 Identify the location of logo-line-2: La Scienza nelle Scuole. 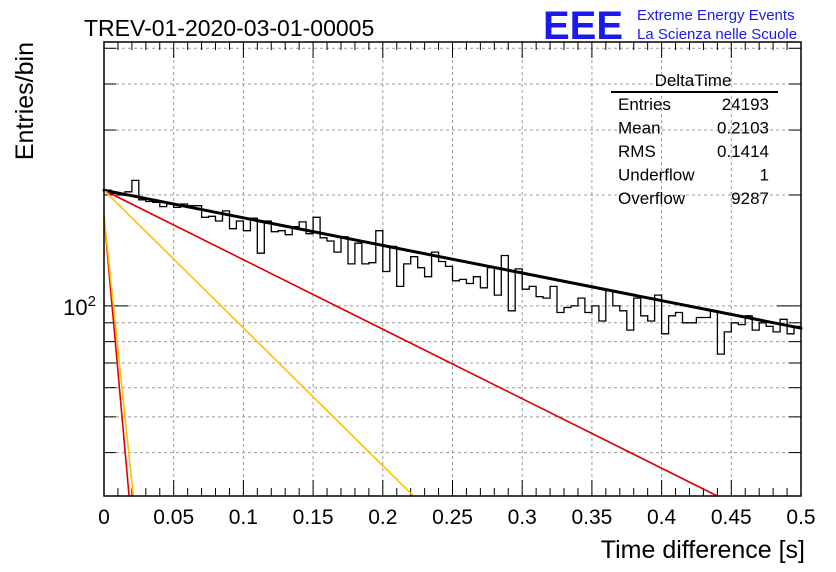
(717, 34).